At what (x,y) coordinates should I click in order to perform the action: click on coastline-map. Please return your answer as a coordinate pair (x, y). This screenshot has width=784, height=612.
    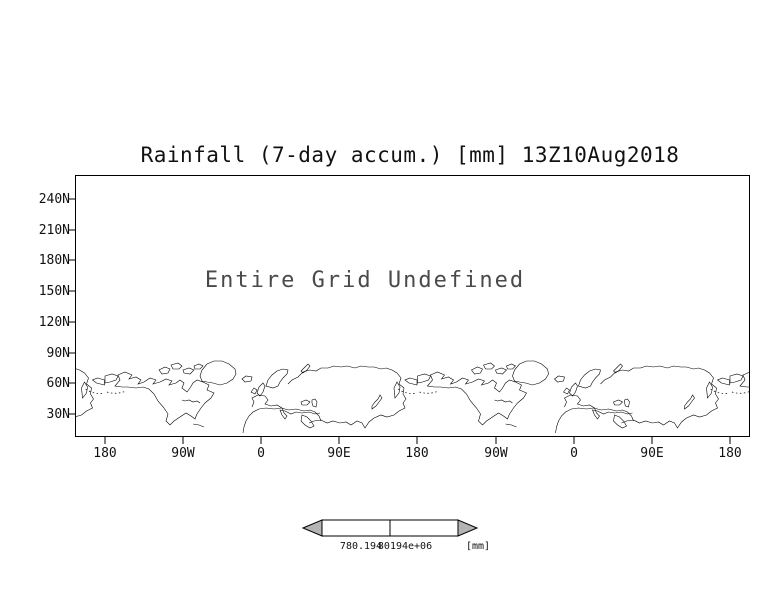
    Looking at the image, I should click on (412, 397).